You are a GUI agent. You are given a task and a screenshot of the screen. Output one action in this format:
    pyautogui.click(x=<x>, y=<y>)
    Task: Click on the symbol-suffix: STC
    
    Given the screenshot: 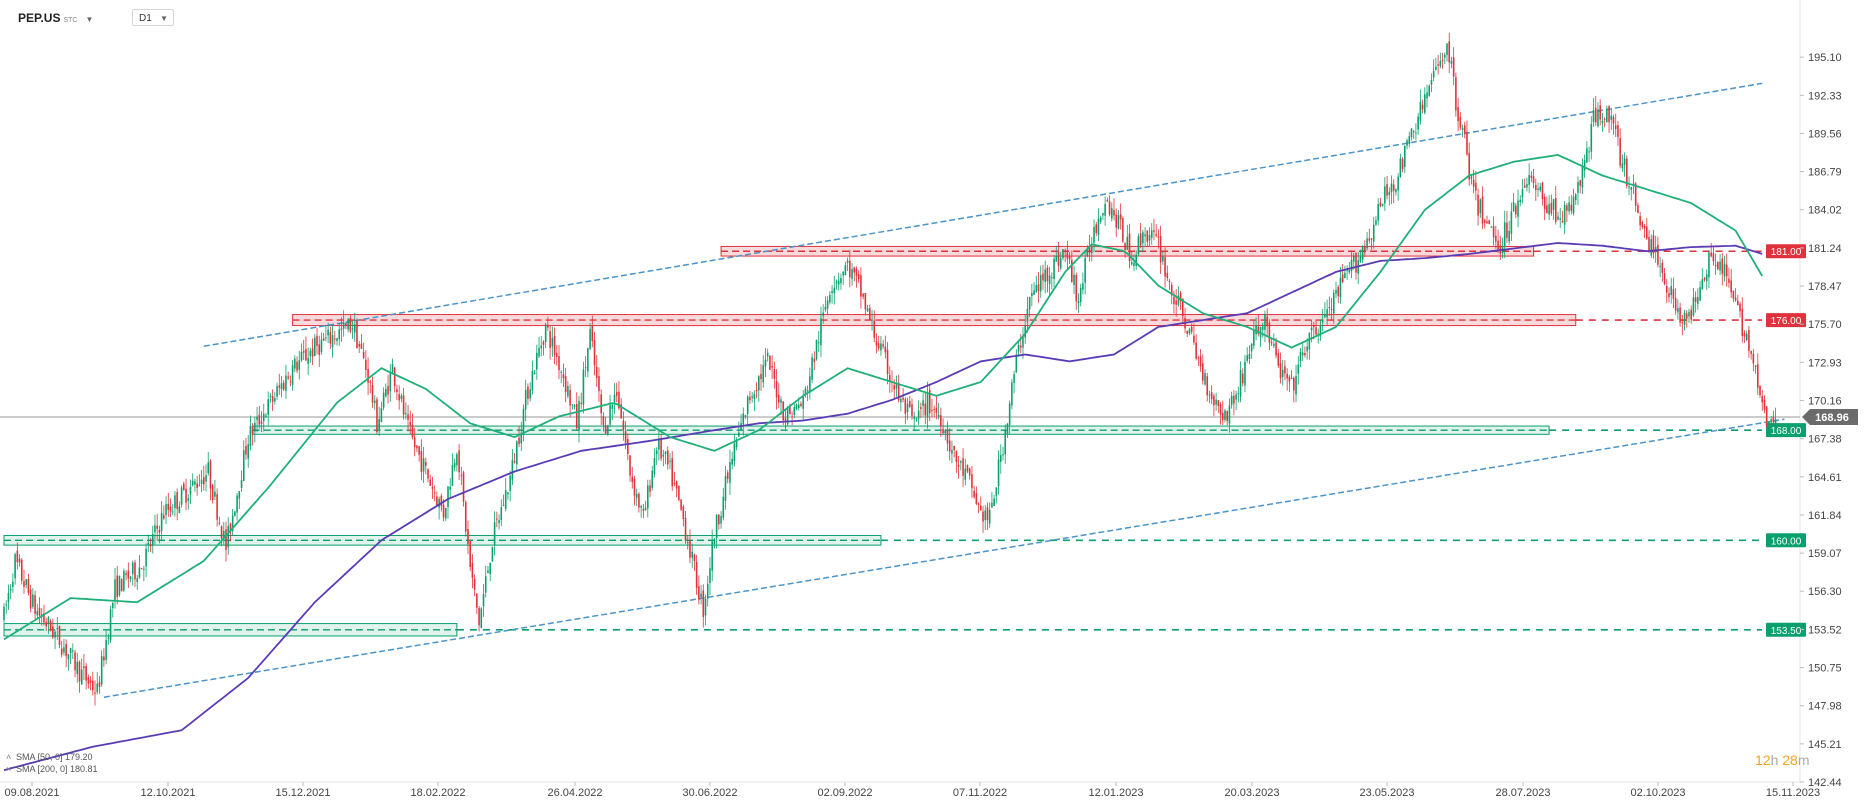 What is the action you would take?
    pyautogui.click(x=70, y=20)
    